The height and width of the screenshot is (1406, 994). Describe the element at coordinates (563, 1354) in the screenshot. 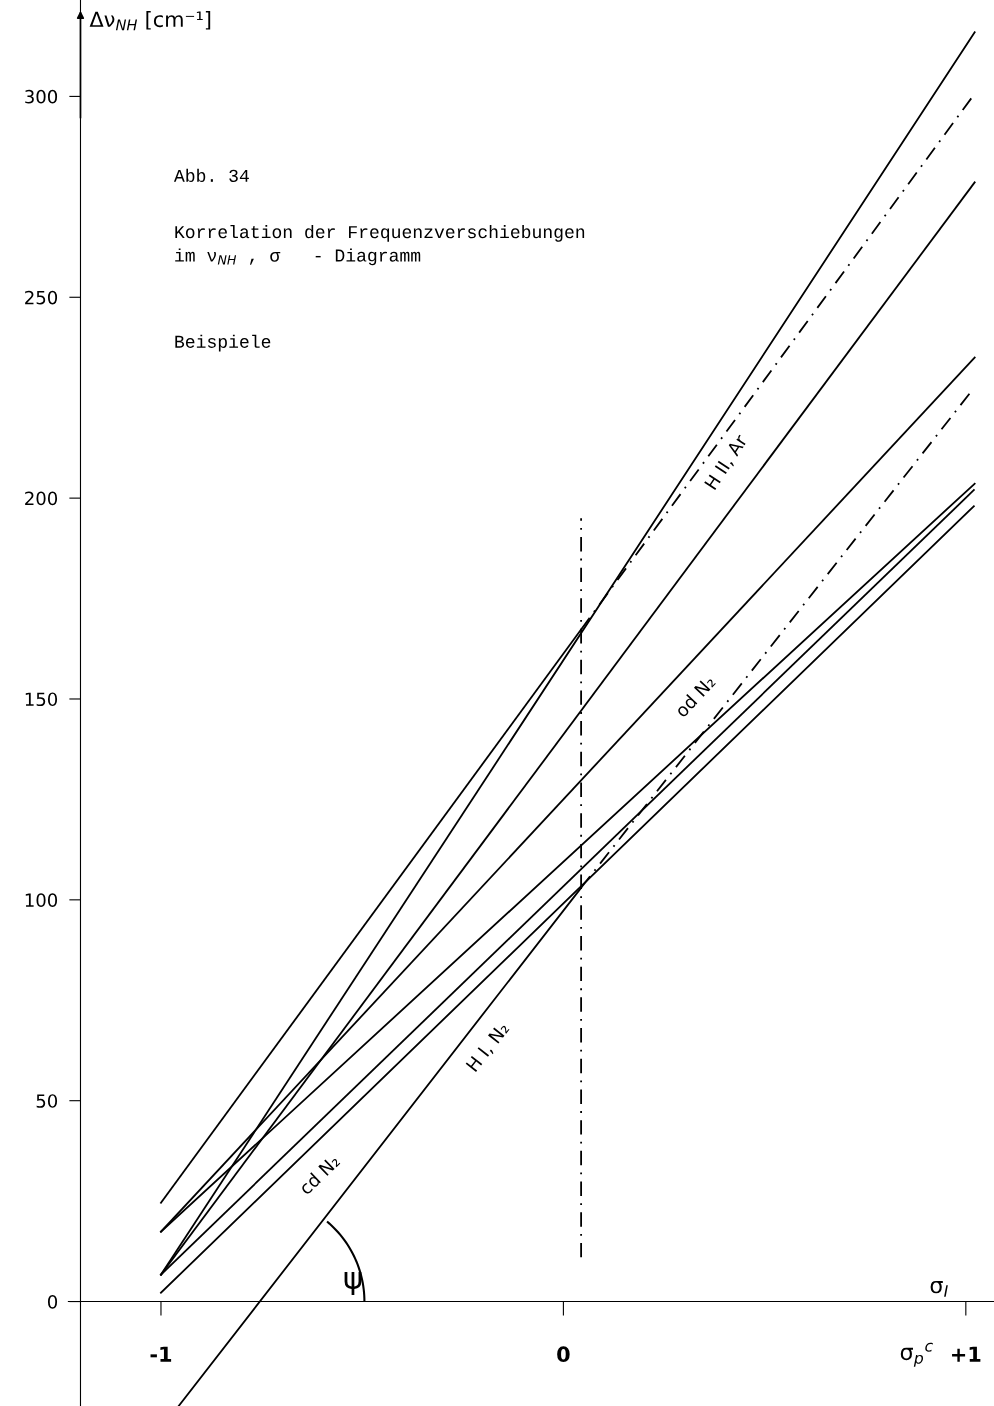

I see `x-tick-label: 0` at that location.